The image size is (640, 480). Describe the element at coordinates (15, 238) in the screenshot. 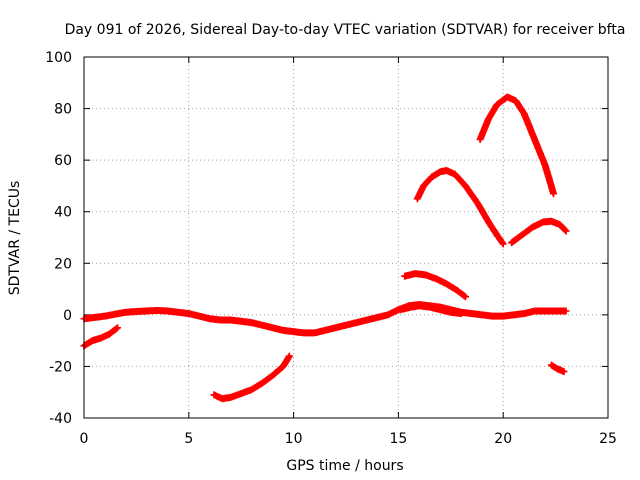

I see `y-axis-label: SDTVAR / TECUs` at that location.